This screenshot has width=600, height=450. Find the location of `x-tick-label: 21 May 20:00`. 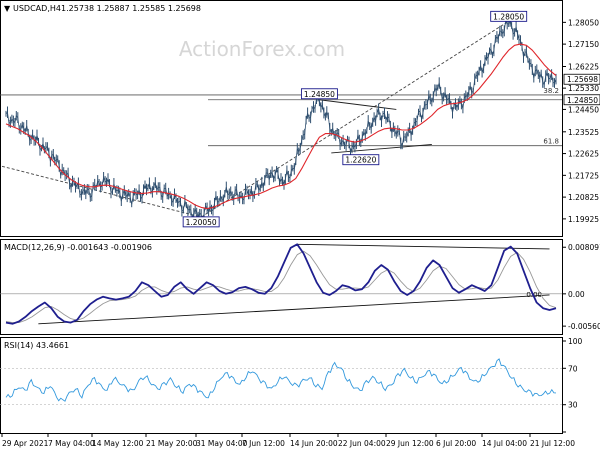

x-tick-label: 21 May 20:00 is located at coordinates (172, 443).